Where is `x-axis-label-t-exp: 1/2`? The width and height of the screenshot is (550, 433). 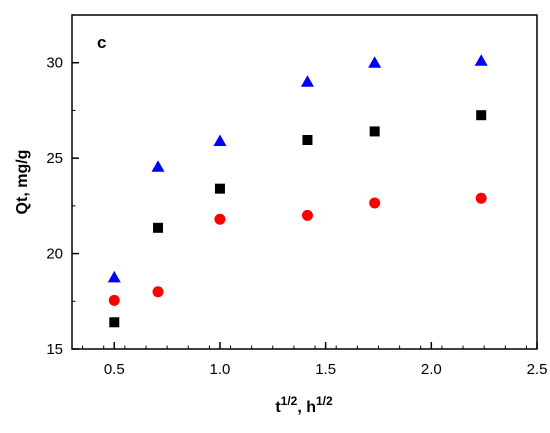 x-axis-label-t-exp: 1/2 is located at coordinates (289, 401).